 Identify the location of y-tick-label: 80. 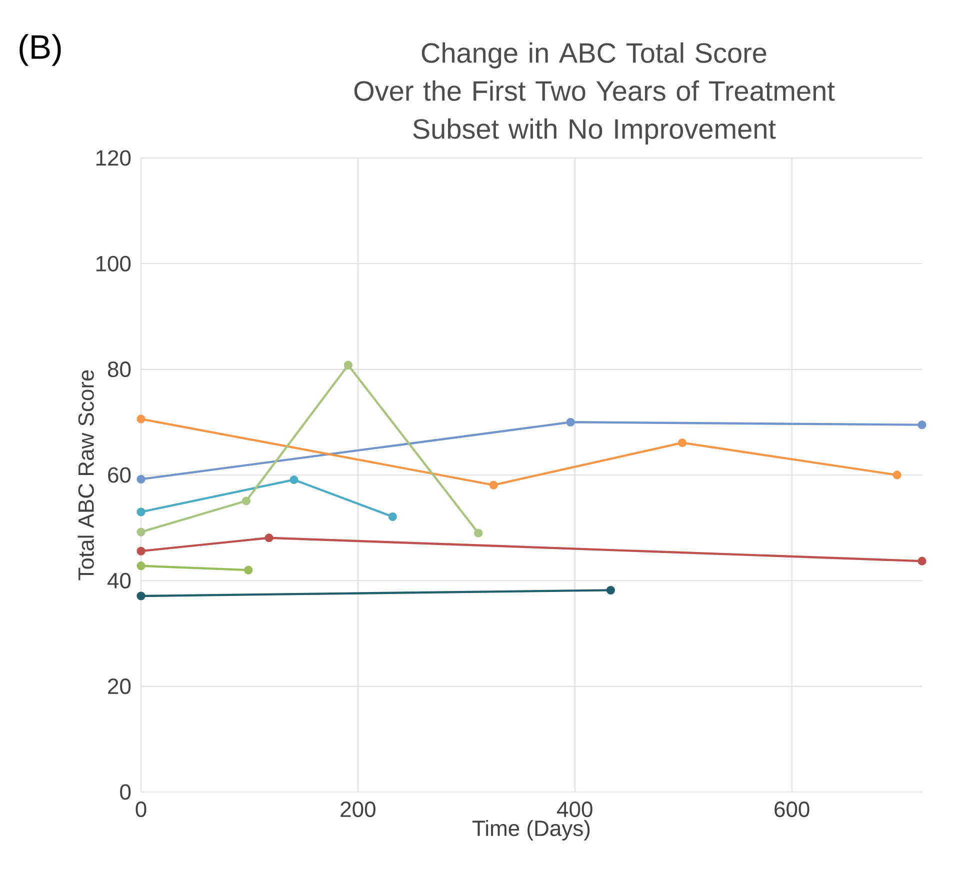
(119, 370).